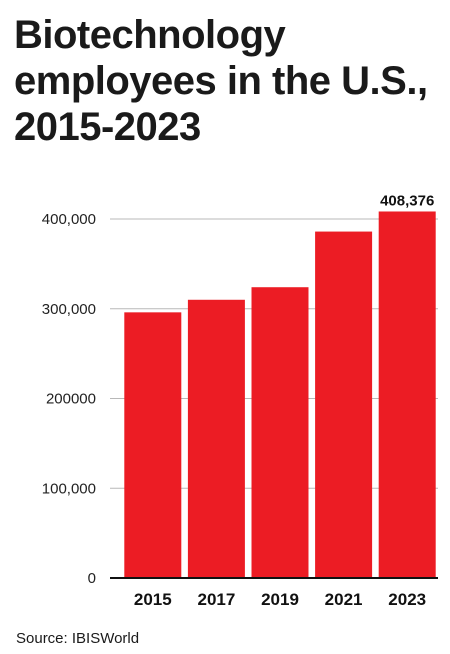  What do you see at coordinates (107, 127) in the screenshot?
I see `chart-title-line-3: 2015-2023` at bounding box center [107, 127].